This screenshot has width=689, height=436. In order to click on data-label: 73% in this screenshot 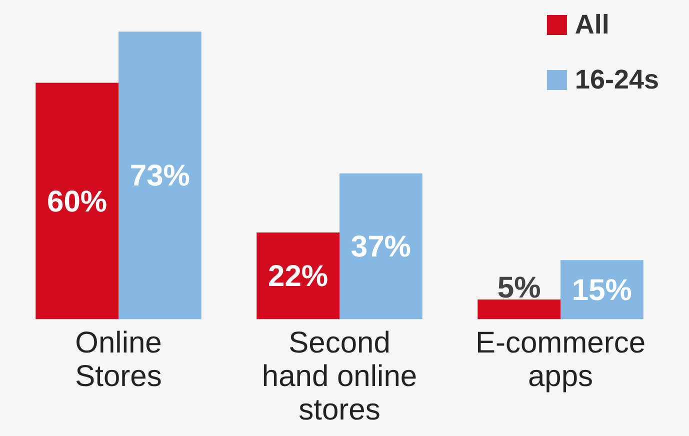, I will do `click(160, 176)`.